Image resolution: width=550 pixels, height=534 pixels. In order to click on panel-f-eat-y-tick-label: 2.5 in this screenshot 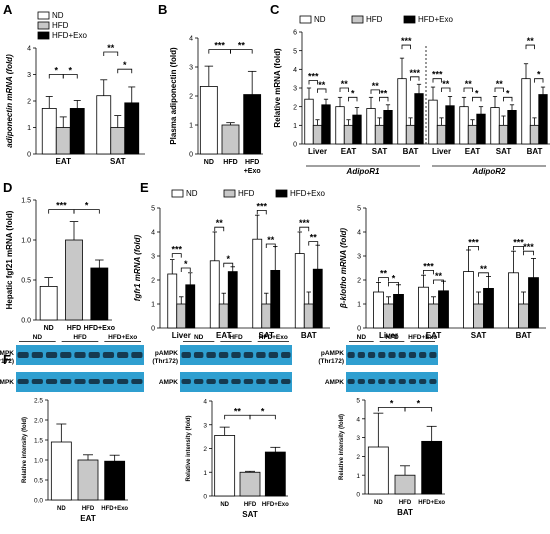, I will do `click(38, 401)`.